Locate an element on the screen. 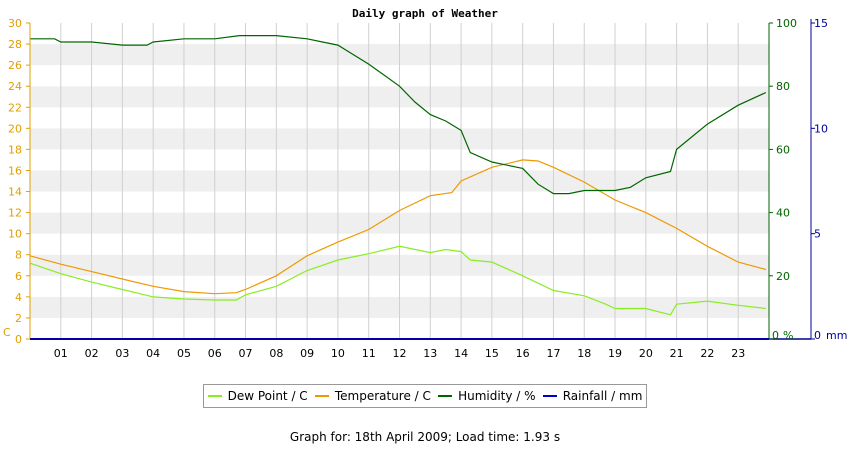 The image size is (850, 450). left-axis-unit: C is located at coordinates (7, 332).